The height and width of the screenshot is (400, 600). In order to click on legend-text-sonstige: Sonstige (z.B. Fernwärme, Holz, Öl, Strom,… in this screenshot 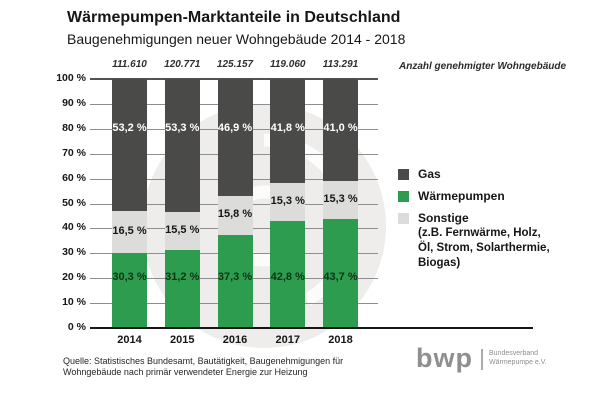, I will do `click(484, 241)`.